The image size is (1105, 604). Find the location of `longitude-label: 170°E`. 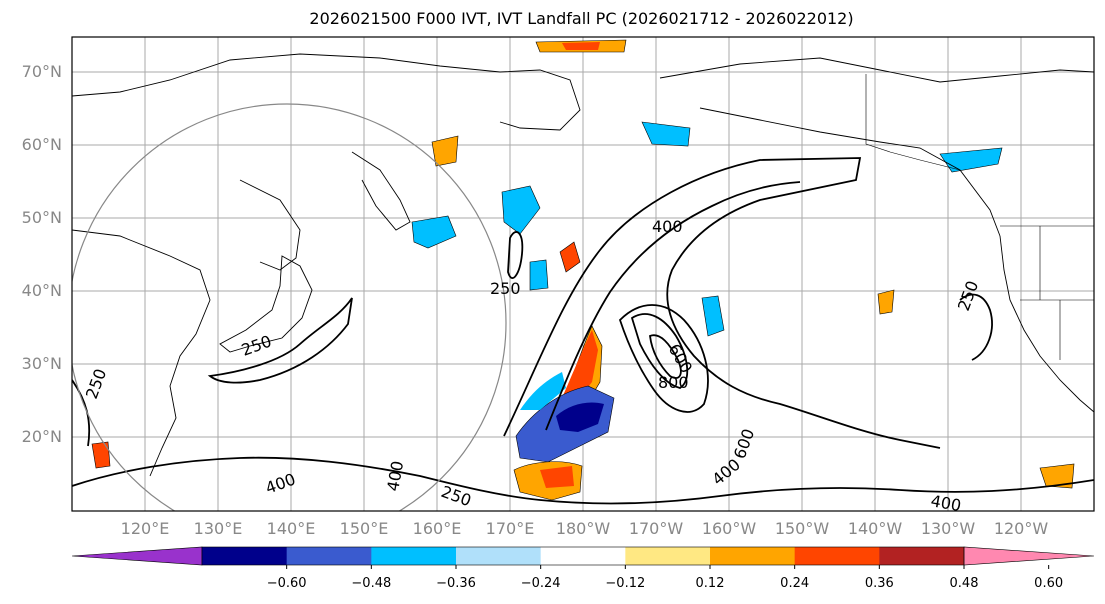

longitude-label: 170°E is located at coordinates (510, 528).